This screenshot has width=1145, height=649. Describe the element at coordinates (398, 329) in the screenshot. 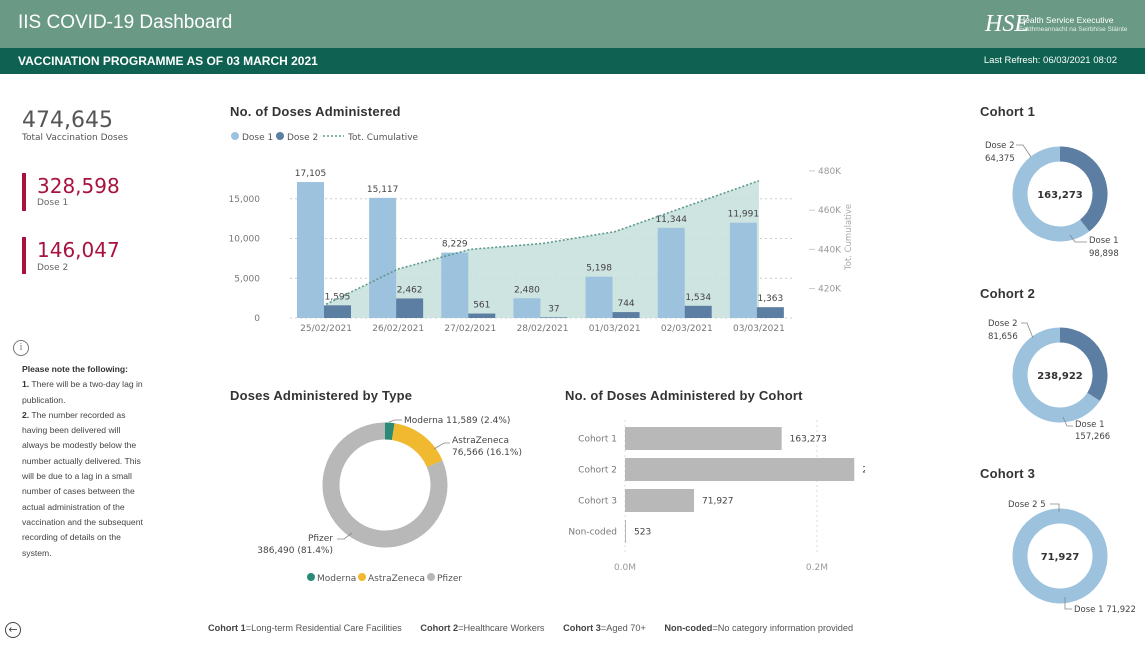

I see `x-tick-label: 26/02/2021` at that location.